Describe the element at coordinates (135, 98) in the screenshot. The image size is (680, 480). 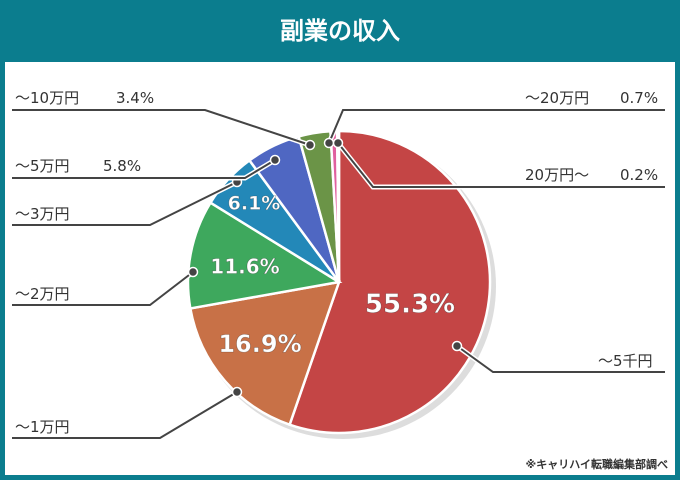
I see `percent-label-10man: 3.4%` at that location.